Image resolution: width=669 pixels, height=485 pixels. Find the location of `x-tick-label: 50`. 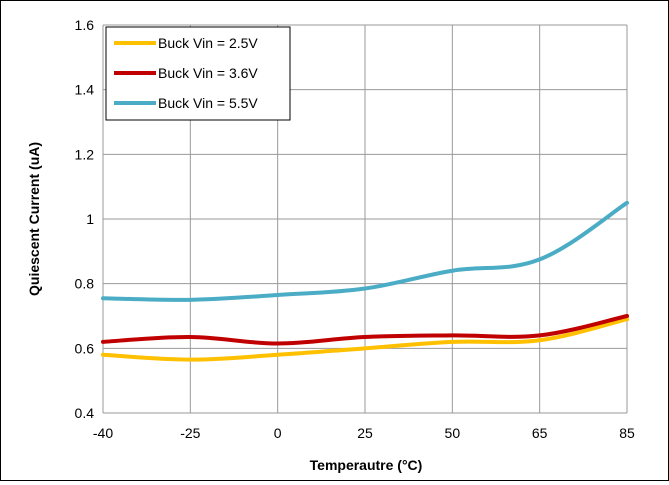

x-tick-label: 50 is located at coordinates (453, 433).